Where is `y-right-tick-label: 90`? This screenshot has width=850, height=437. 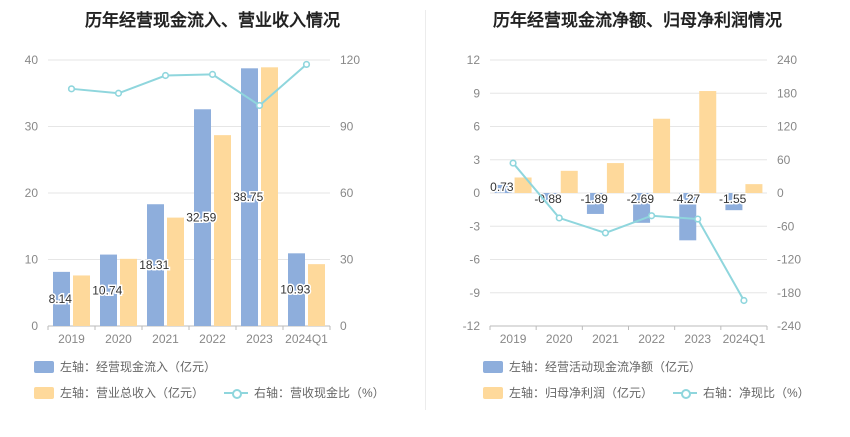
y-right-tick-label: 90 is located at coordinates (347, 127).